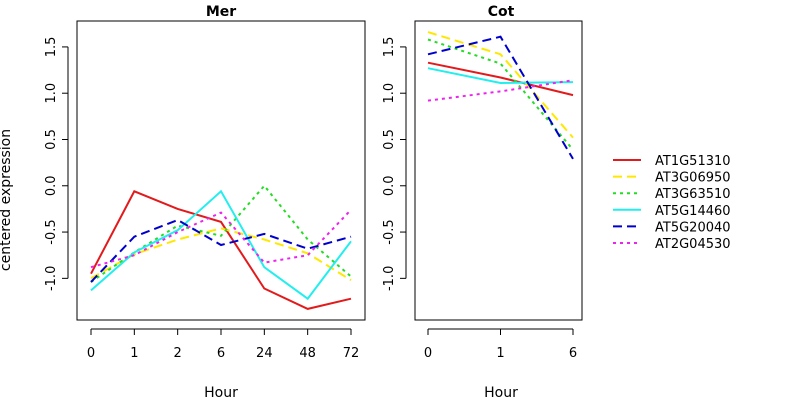 The height and width of the screenshot is (400, 800). Describe the element at coordinates (178, 353) in the screenshot. I see `x-tick-label: 2` at that location.